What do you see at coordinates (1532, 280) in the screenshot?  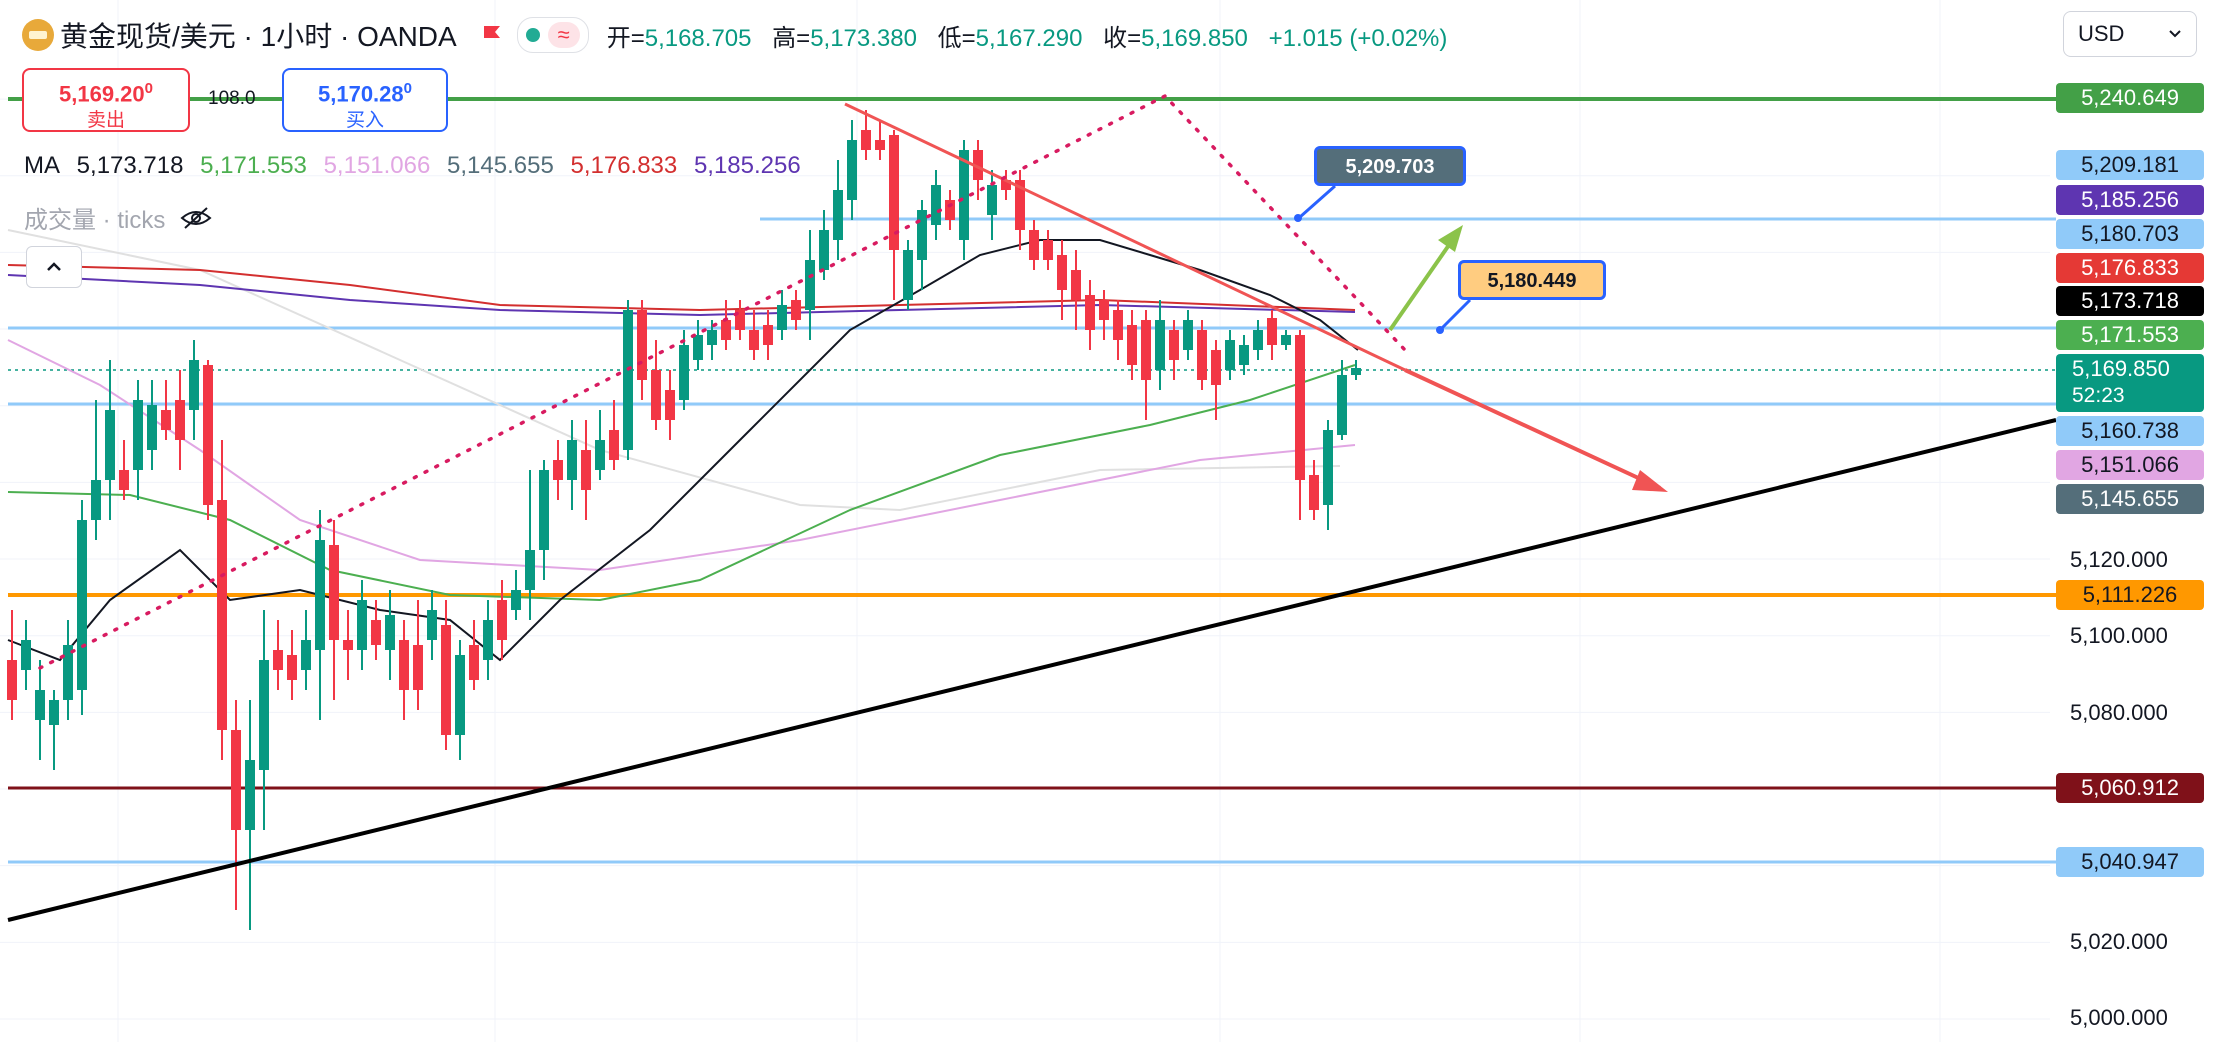 I see `price-callout-target: 5,180.449` at bounding box center [1532, 280].